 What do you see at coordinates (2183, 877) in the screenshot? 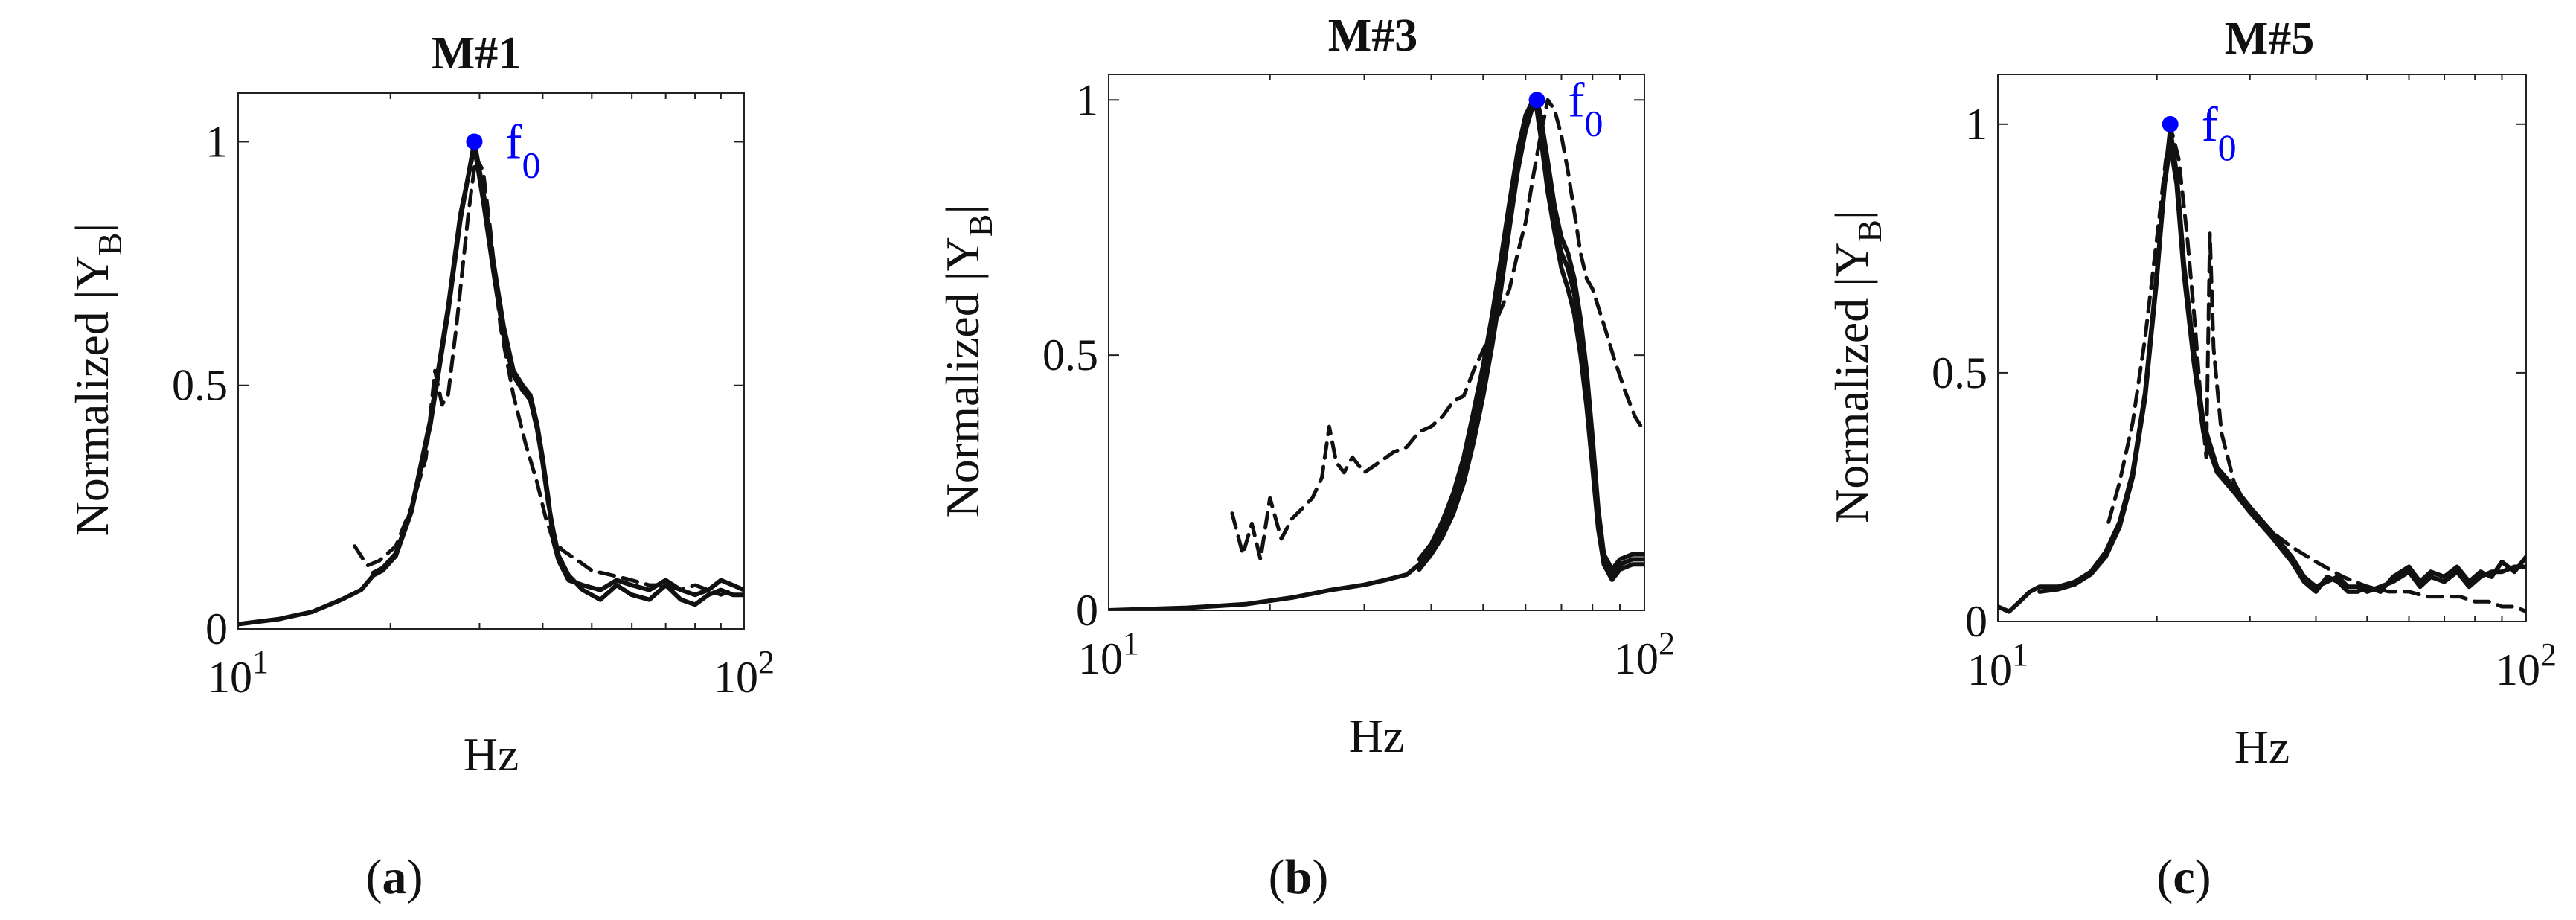
I see `panel-caption: (c)` at bounding box center [2183, 877].